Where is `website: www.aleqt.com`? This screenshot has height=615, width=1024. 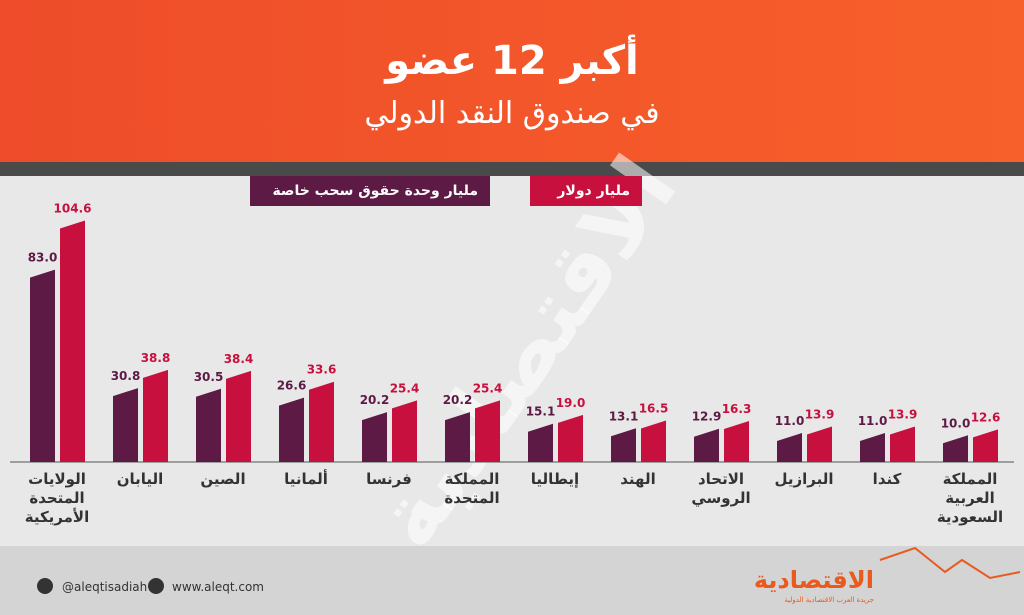
website: www.aleqt.com is located at coordinates (218, 587).